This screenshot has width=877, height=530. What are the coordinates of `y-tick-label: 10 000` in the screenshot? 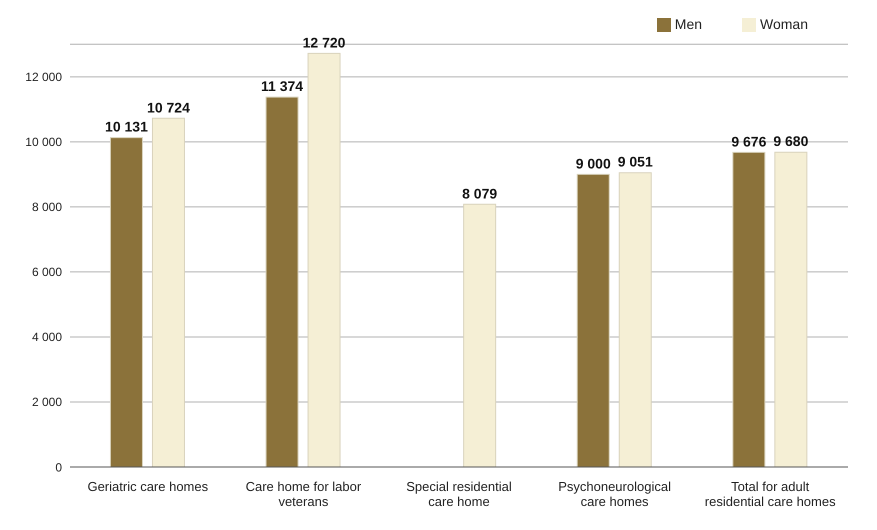 It's located at (43, 142).